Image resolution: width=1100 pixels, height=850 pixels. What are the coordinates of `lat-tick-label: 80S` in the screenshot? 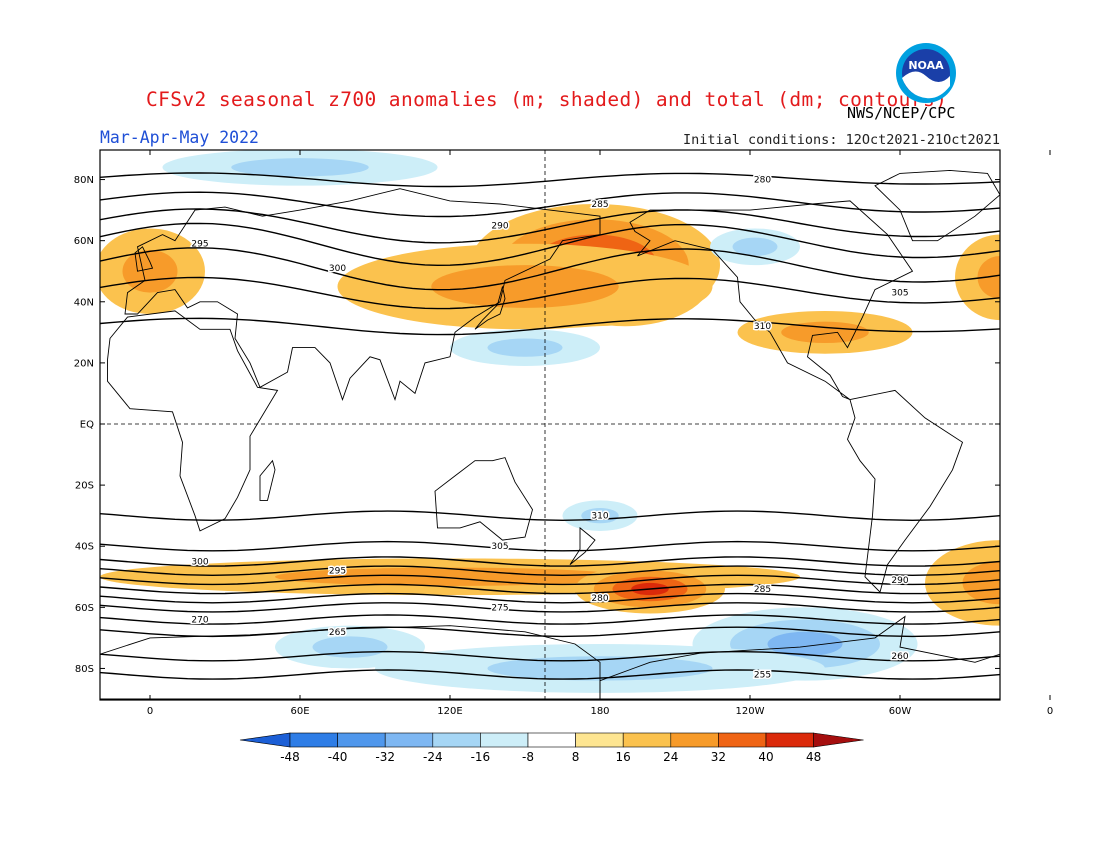 It's located at (84, 669).